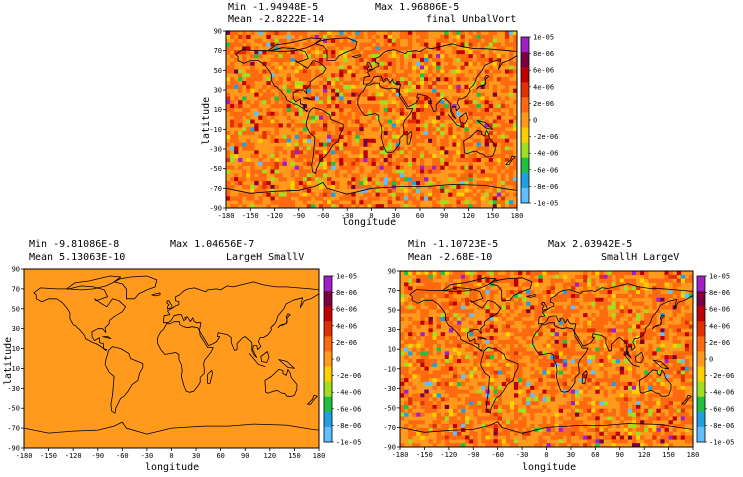  What do you see at coordinates (77, 257) in the screenshot?
I see `panel-mean-label: Mean 5.13063E-10` at bounding box center [77, 257].